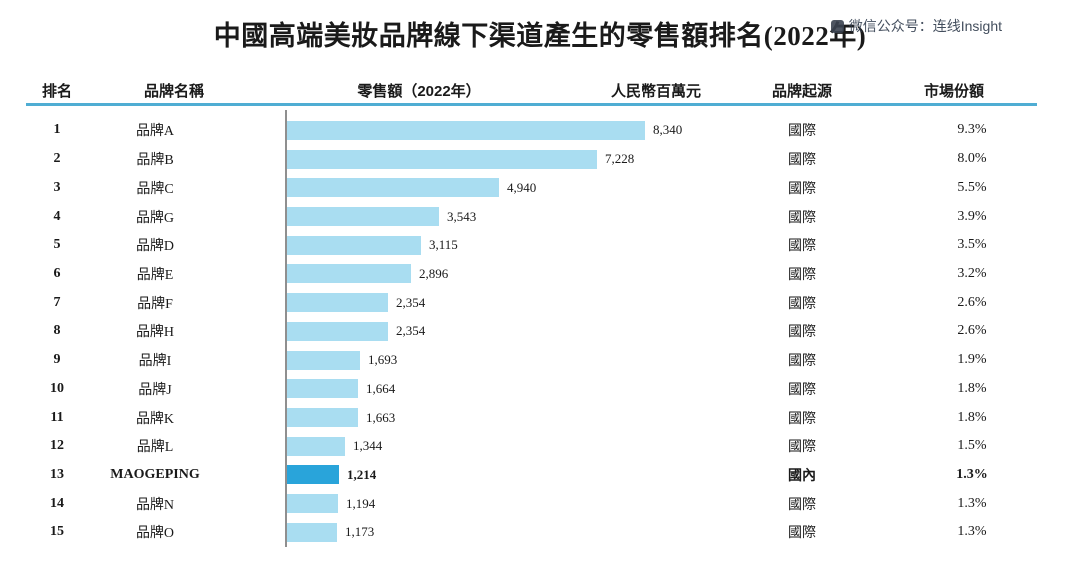  I want to click on value-label: 8,340, so click(668, 130).